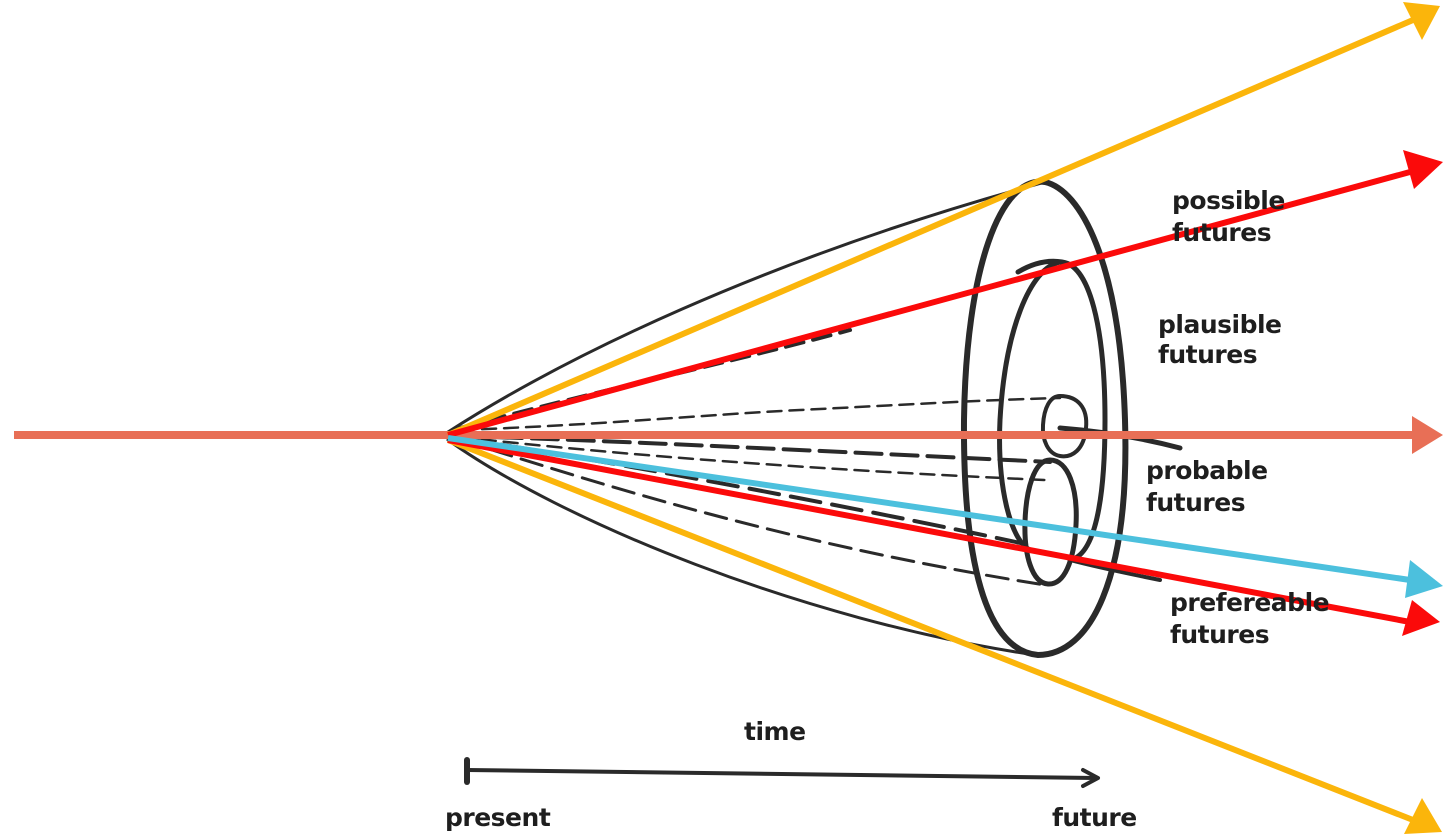 This screenshot has height=834, width=1443. I want to click on timeline, so click(782, 772).